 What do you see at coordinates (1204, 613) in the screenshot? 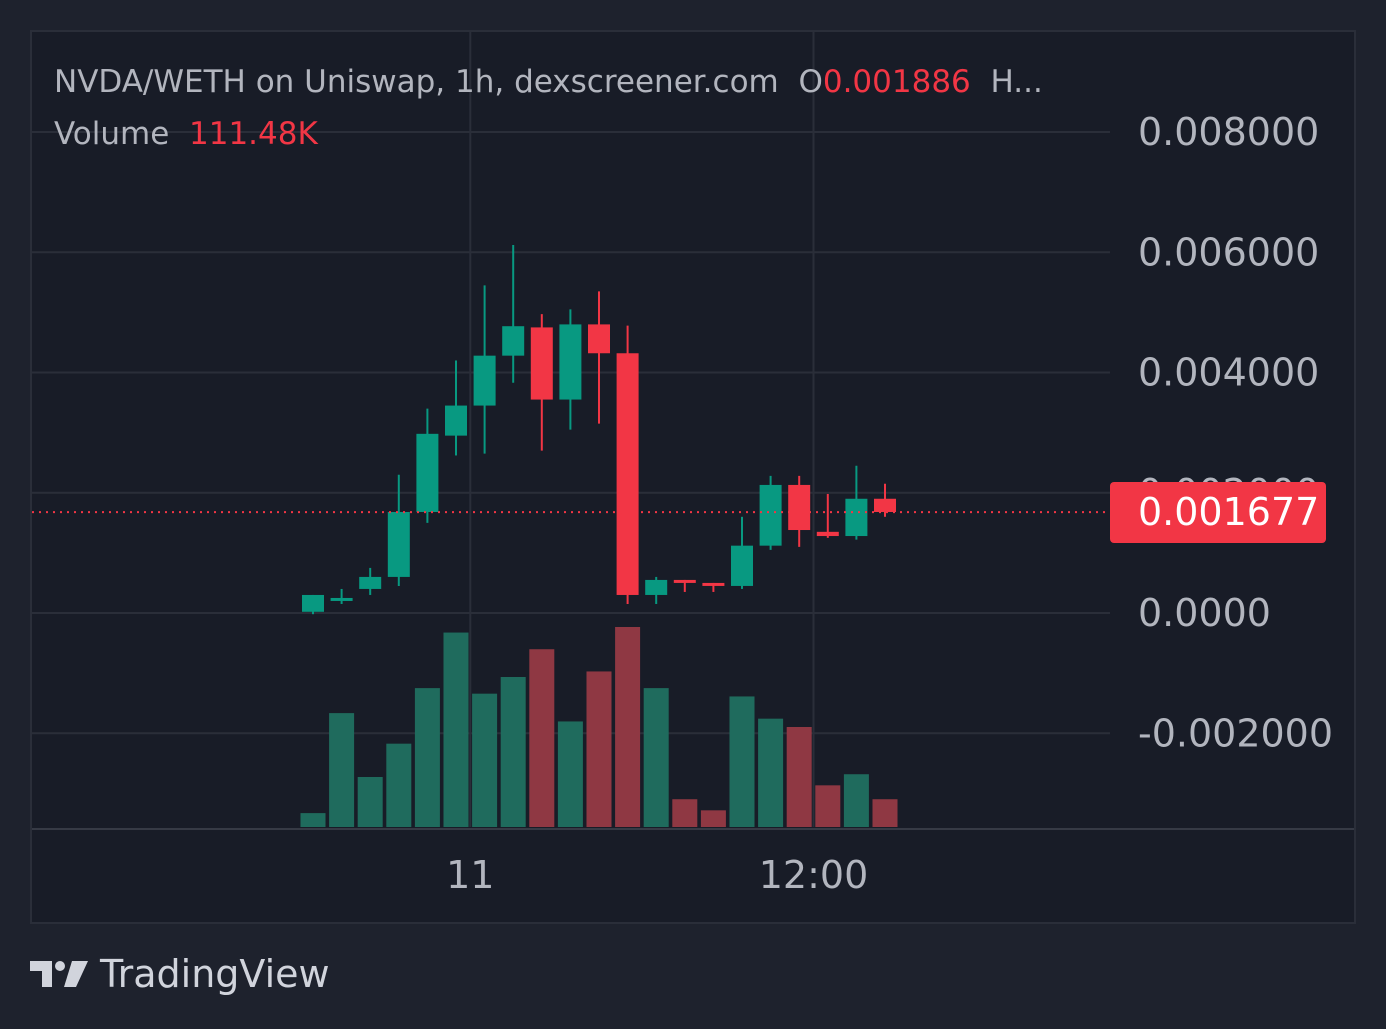
I see `y-tick-label: 0.0000` at bounding box center [1204, 613].